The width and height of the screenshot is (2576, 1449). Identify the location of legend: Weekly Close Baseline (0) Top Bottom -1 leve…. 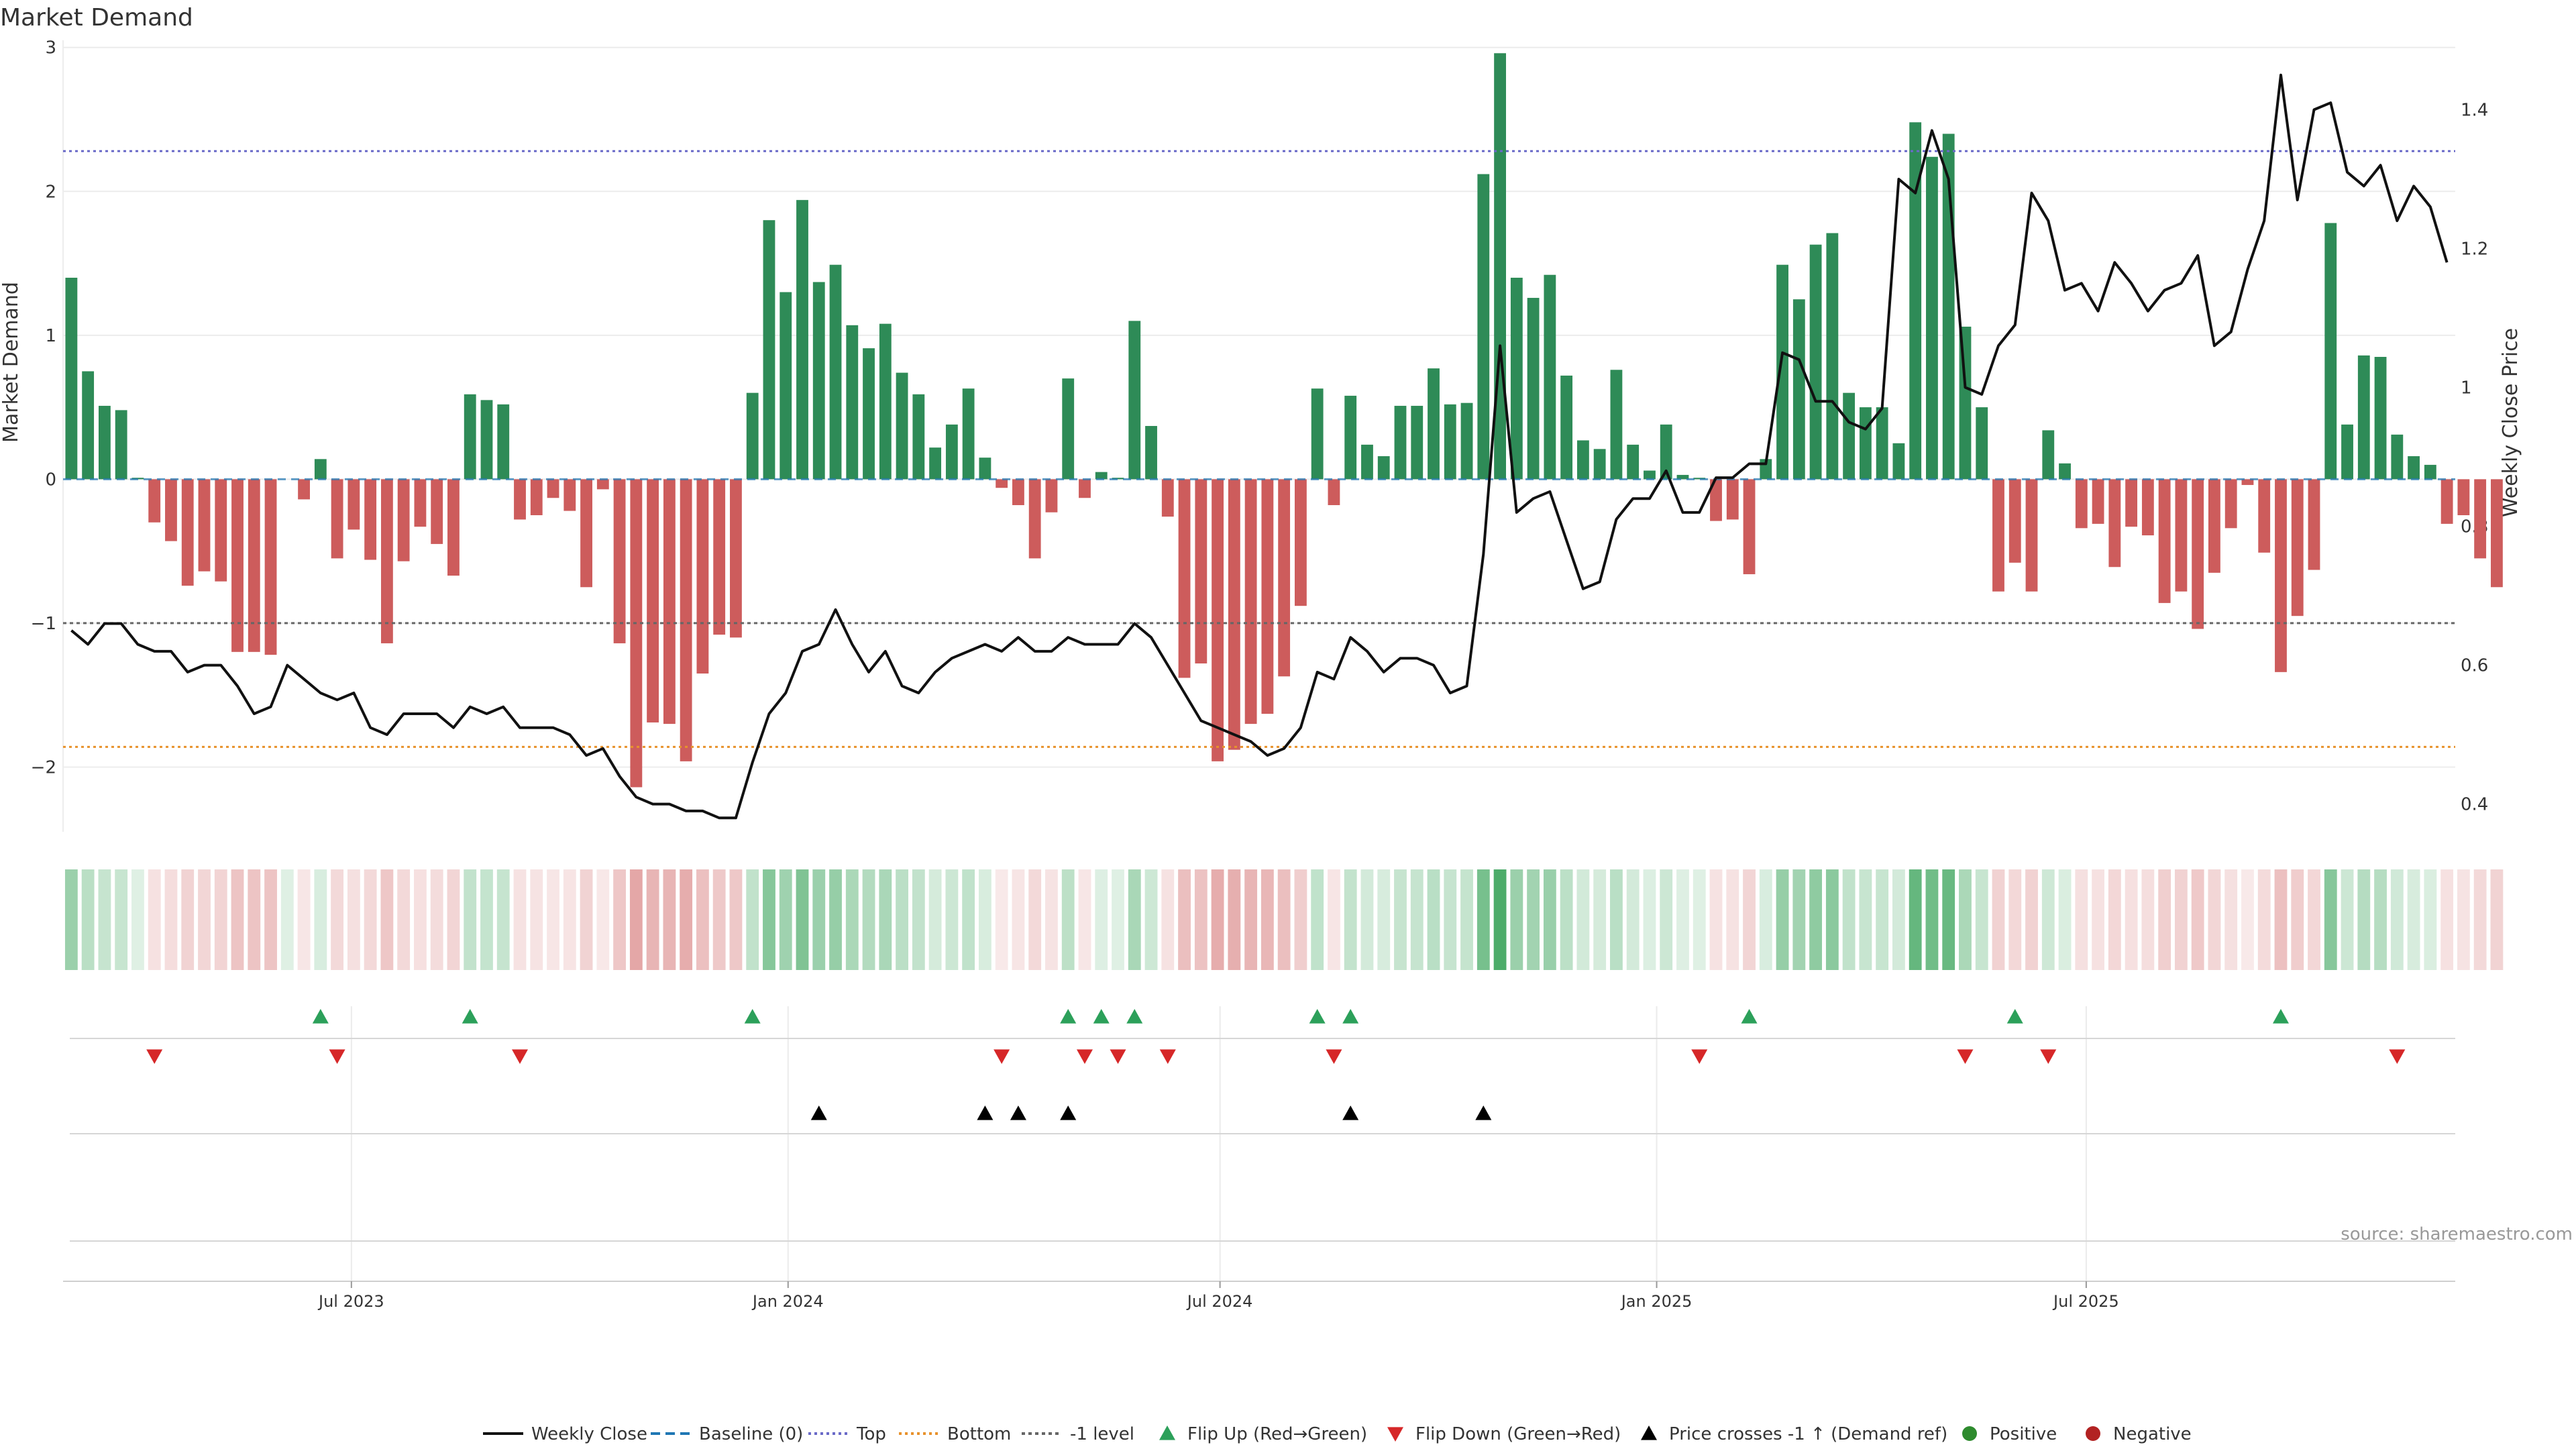
(1337, 1434).